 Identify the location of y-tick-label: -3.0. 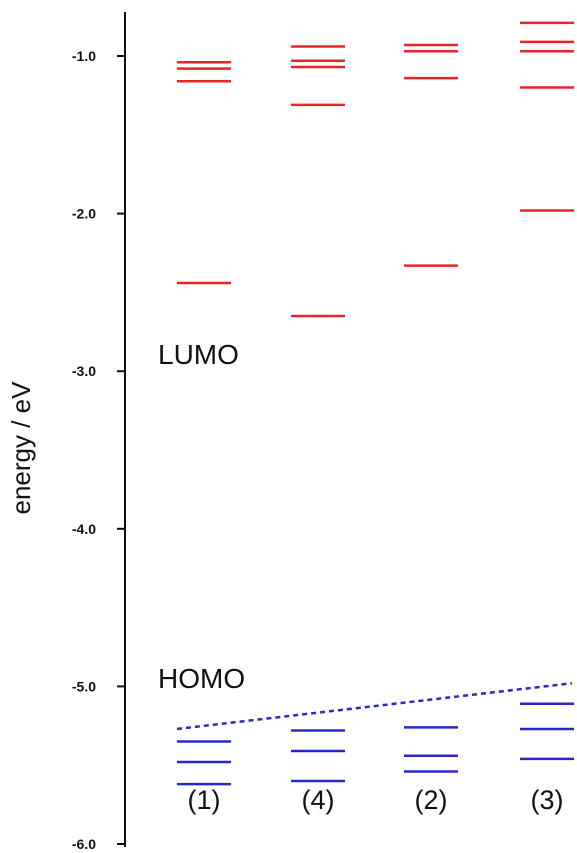
(84, 371).